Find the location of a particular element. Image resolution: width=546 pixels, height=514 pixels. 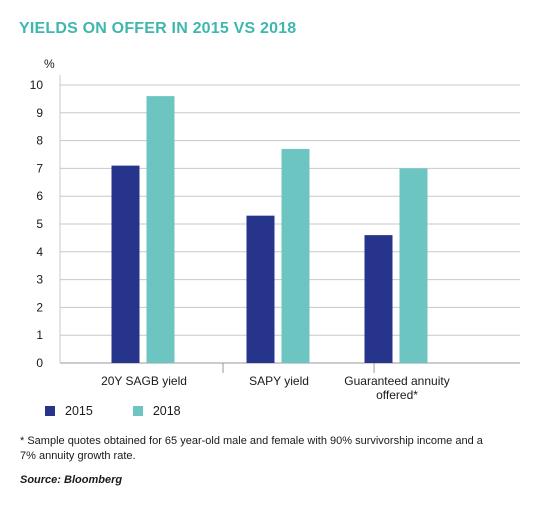

y-tick-label: 10 is located at coordinates (37, 85).